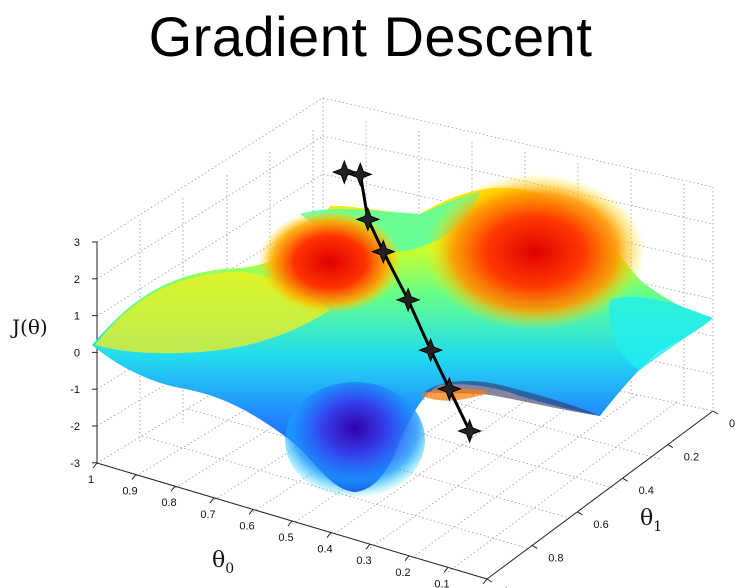 The image size is (741, 588). I want to click on z-tick-label: 3, so click(77, 243).